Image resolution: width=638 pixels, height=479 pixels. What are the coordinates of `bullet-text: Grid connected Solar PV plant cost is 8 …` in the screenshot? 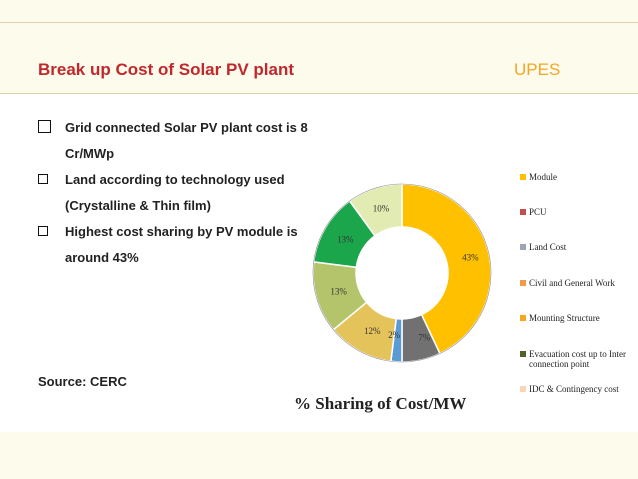 It's located at (186, 140).